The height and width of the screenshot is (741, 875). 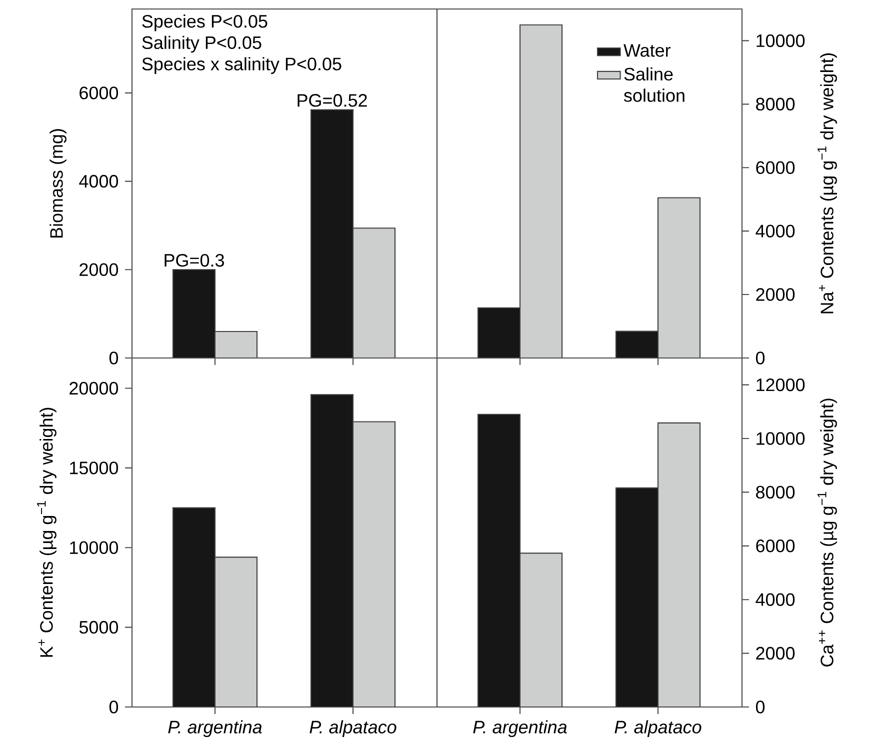 What do you see at coordinates (46, 532) in the screenshot?
I see `y-axis-title: K$^{+}$ Contents (µg g$^{−1}$ dry weight)` at bounding box center [46, 532].